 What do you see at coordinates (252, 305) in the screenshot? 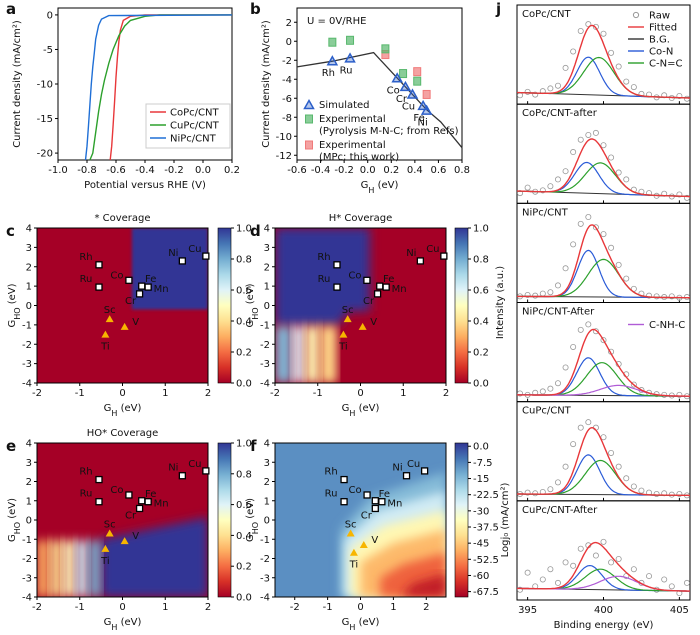
I see `y-axis-label: GHO (eV)` at bounding box center [252, 305].